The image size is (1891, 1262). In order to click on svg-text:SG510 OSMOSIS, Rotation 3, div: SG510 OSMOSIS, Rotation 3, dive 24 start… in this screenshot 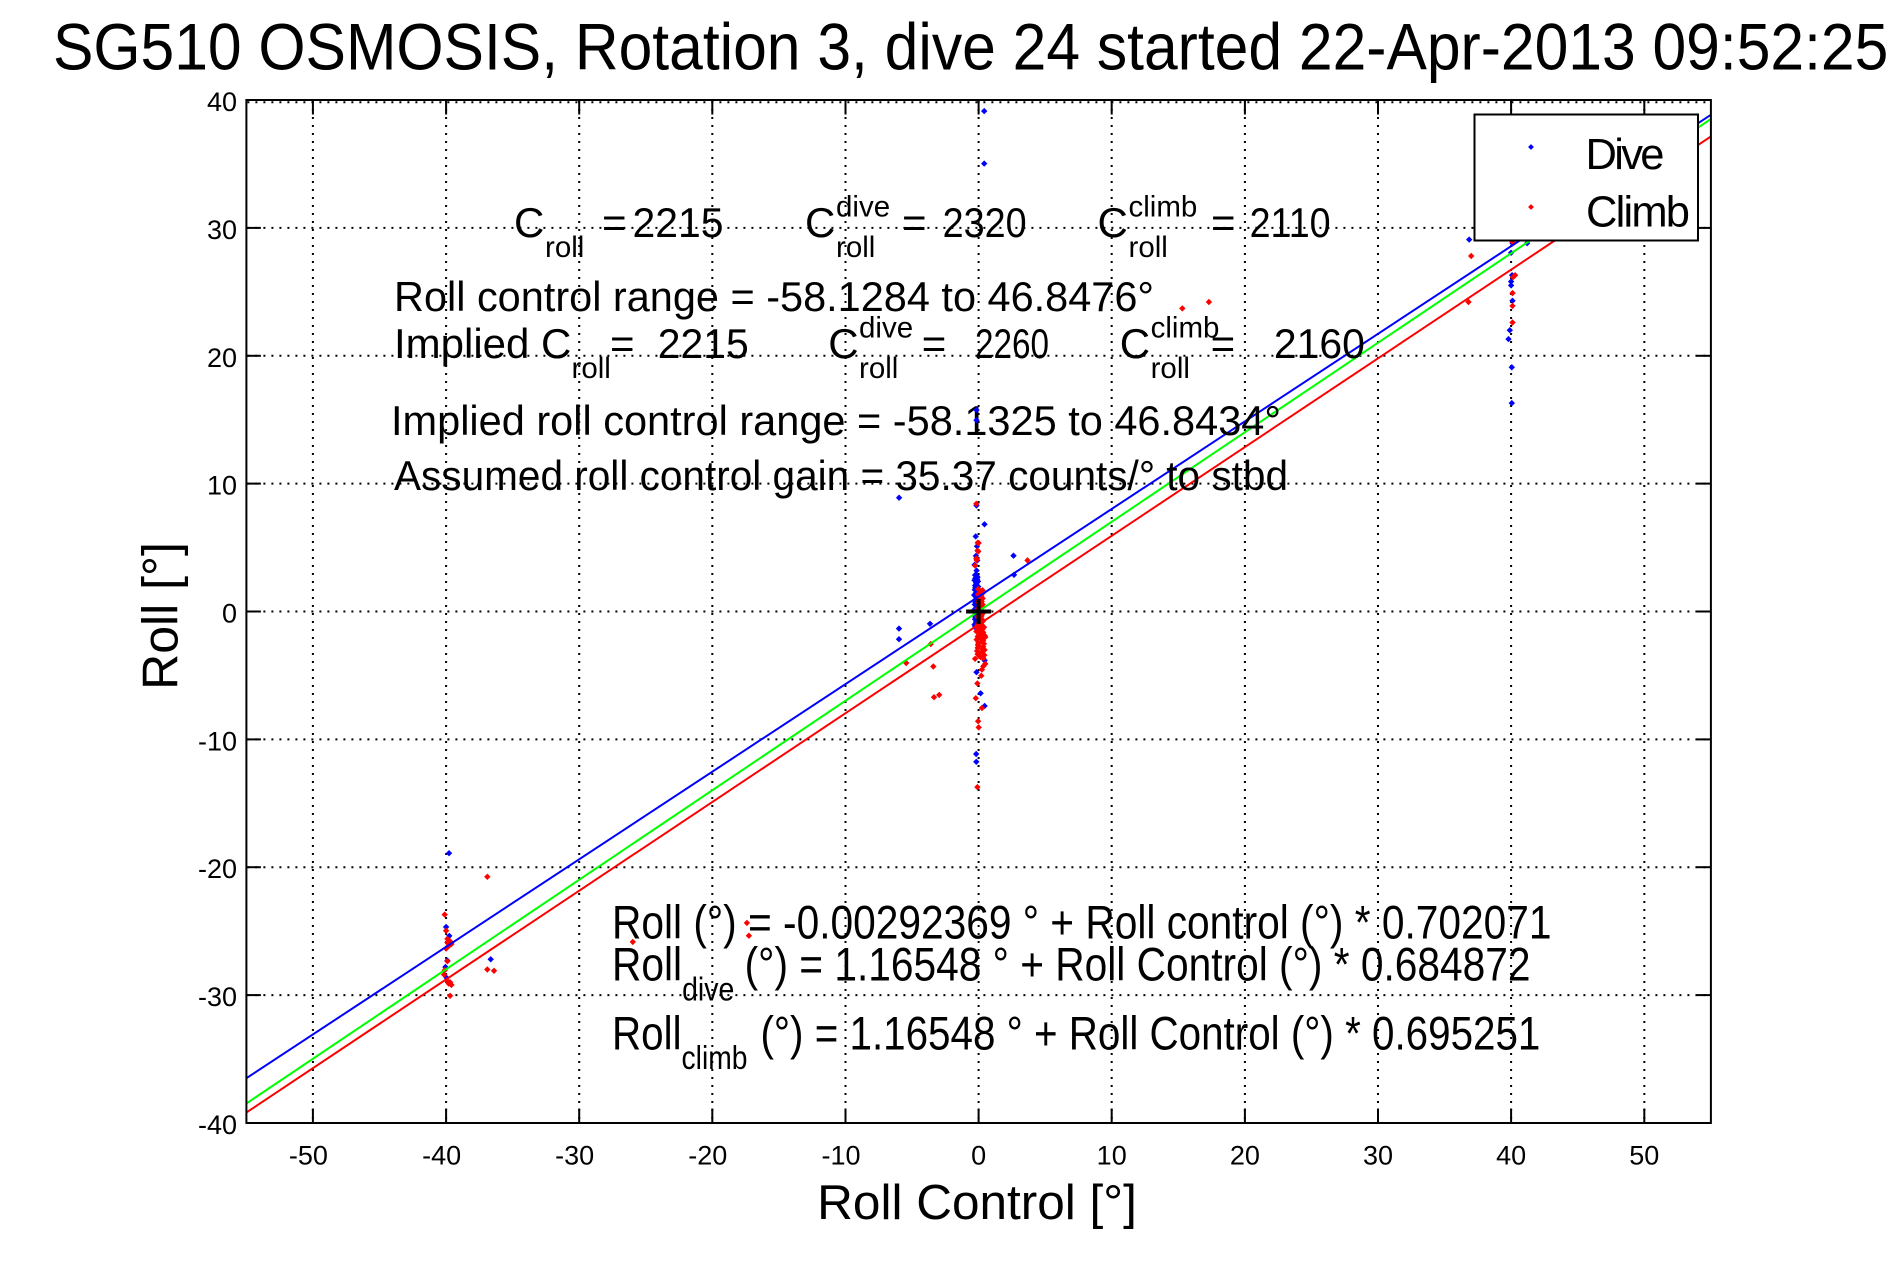, I will do `click(970, 47)`.